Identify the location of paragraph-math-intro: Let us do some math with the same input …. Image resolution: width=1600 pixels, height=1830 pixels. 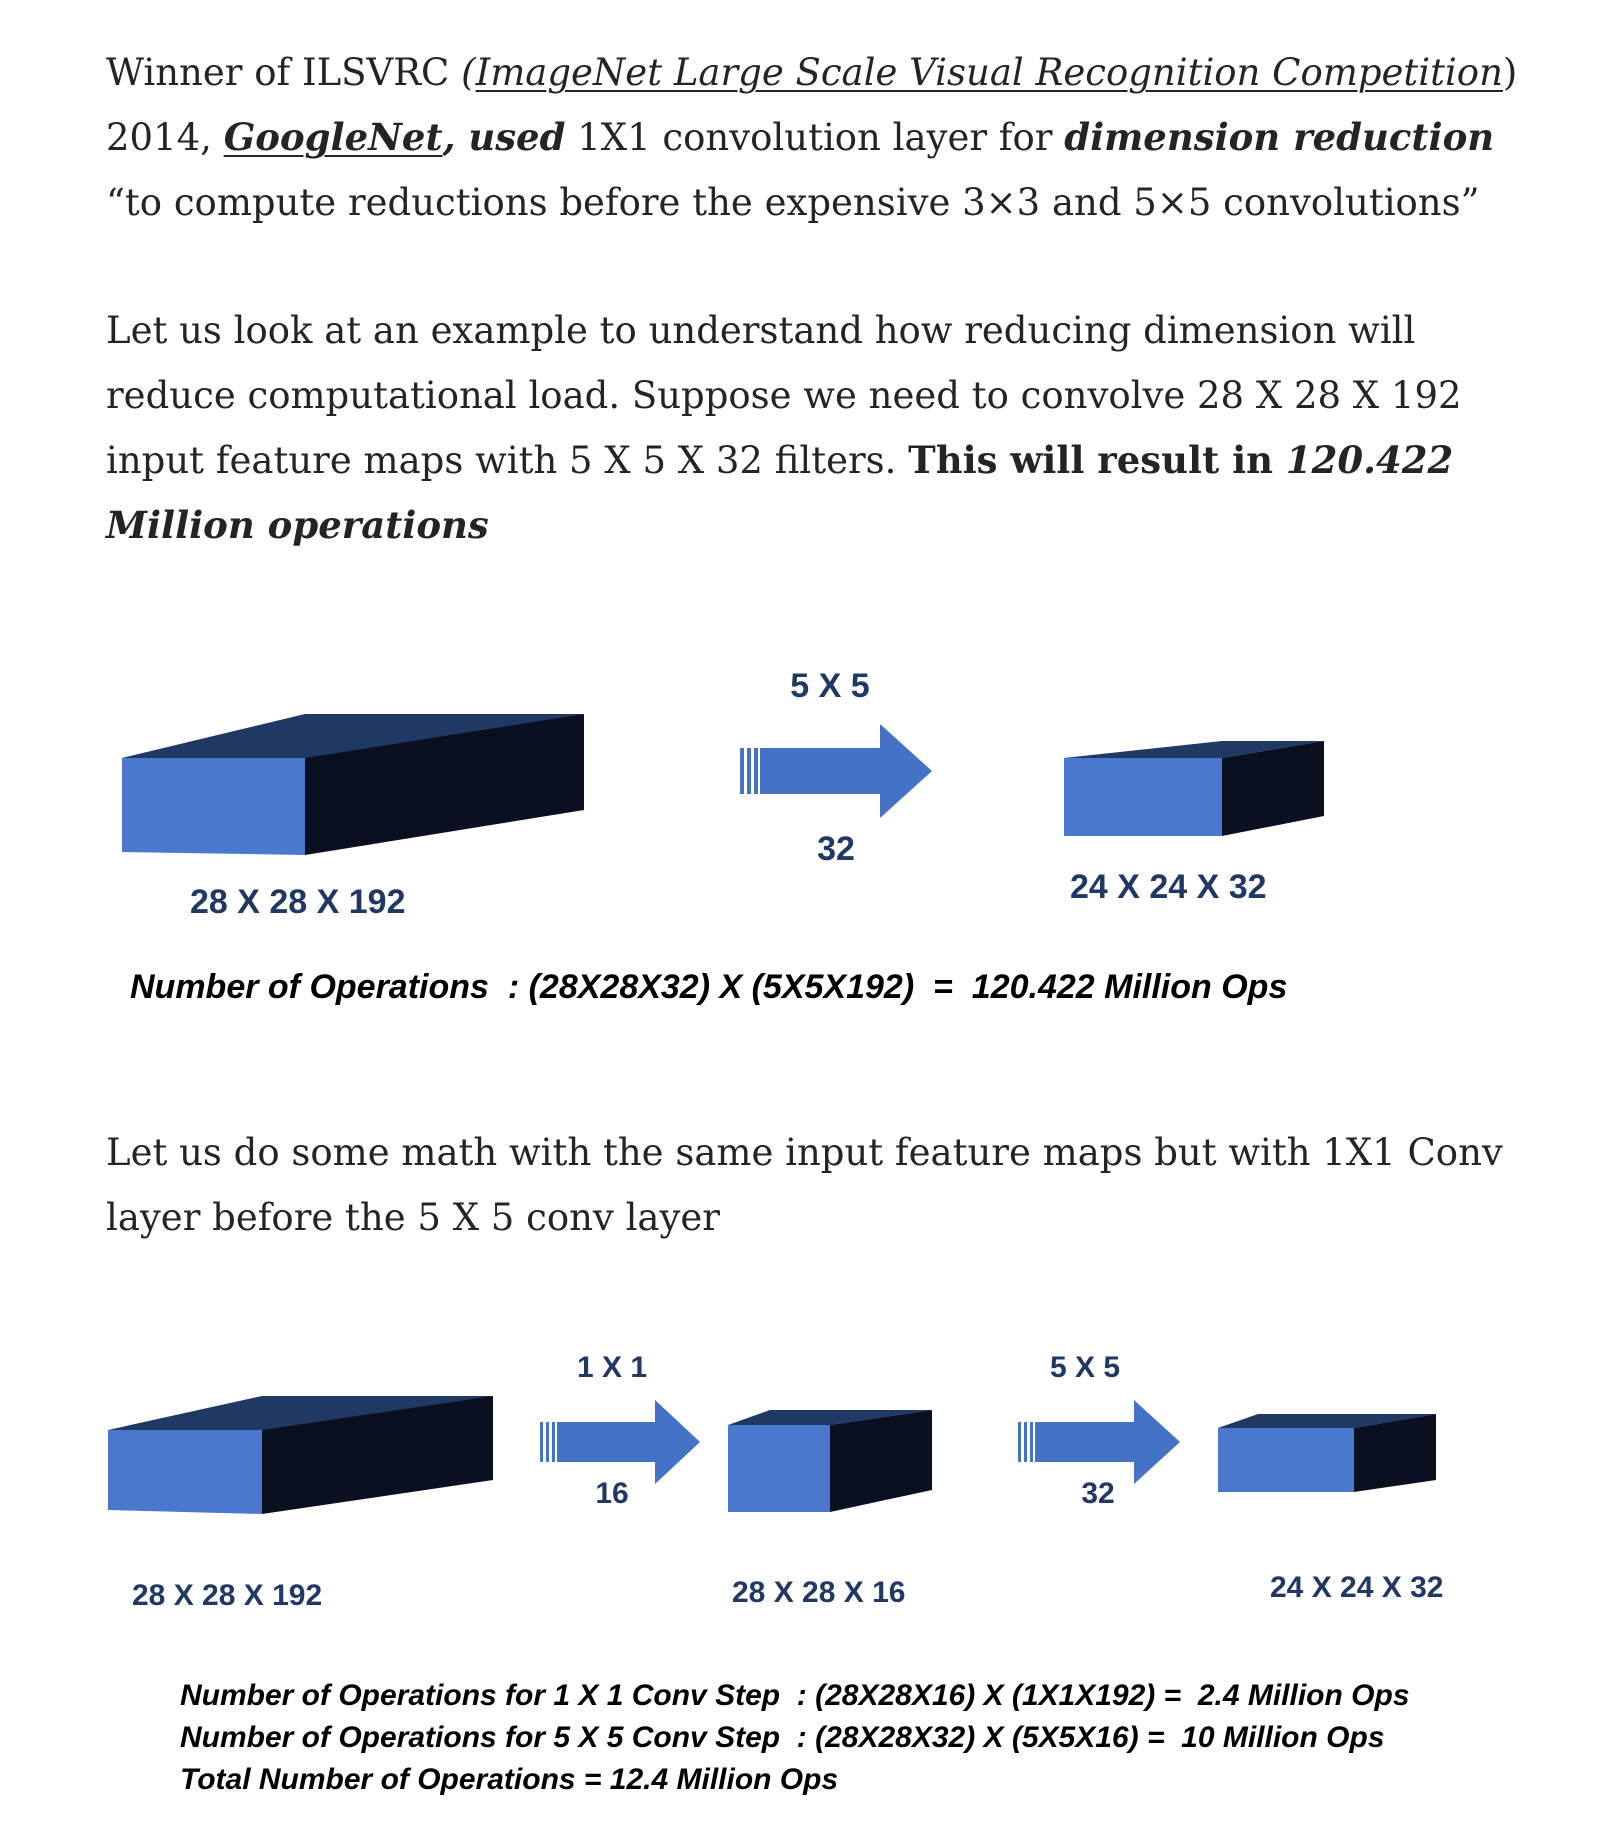
(816, 1185).